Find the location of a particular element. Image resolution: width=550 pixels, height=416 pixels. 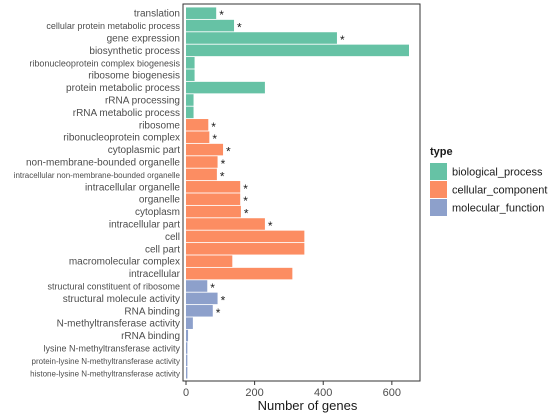

category-label: RNA binding is located at coordinates (152, 311).